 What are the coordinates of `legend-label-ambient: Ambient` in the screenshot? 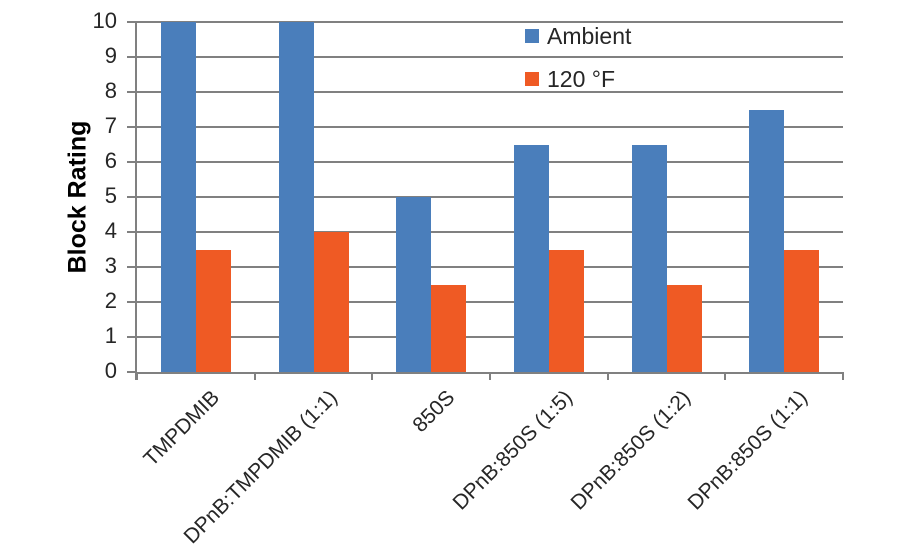 It's located at (589, 35).